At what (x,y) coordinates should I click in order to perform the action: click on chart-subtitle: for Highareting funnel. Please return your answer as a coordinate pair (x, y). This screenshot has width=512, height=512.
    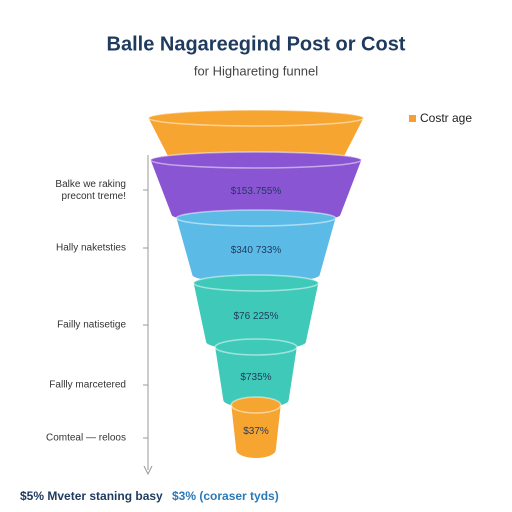
    Looking at the image, I should click on (256, 70).